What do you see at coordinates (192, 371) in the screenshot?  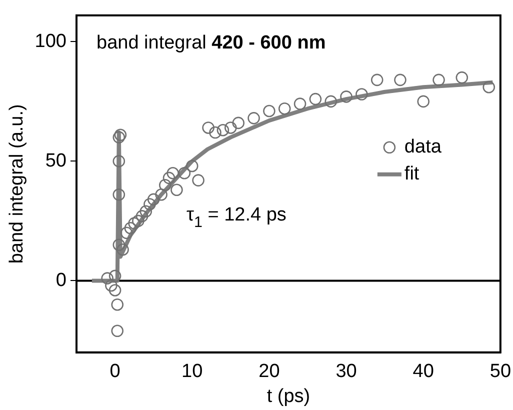 I see `x-tick-label: 10` at bounding box center [192, 371].